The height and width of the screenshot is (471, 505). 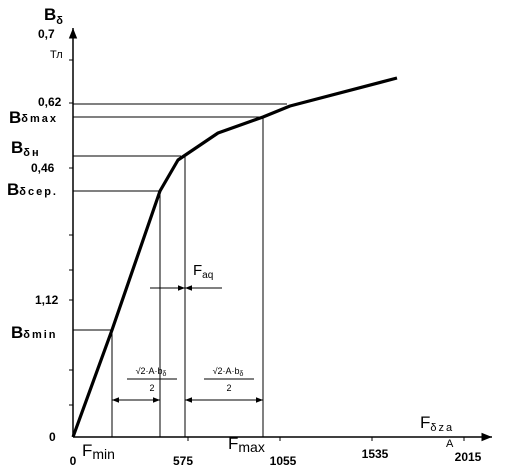 I want to click on y-axis-title: Bδ, so click(x=53, y=16).